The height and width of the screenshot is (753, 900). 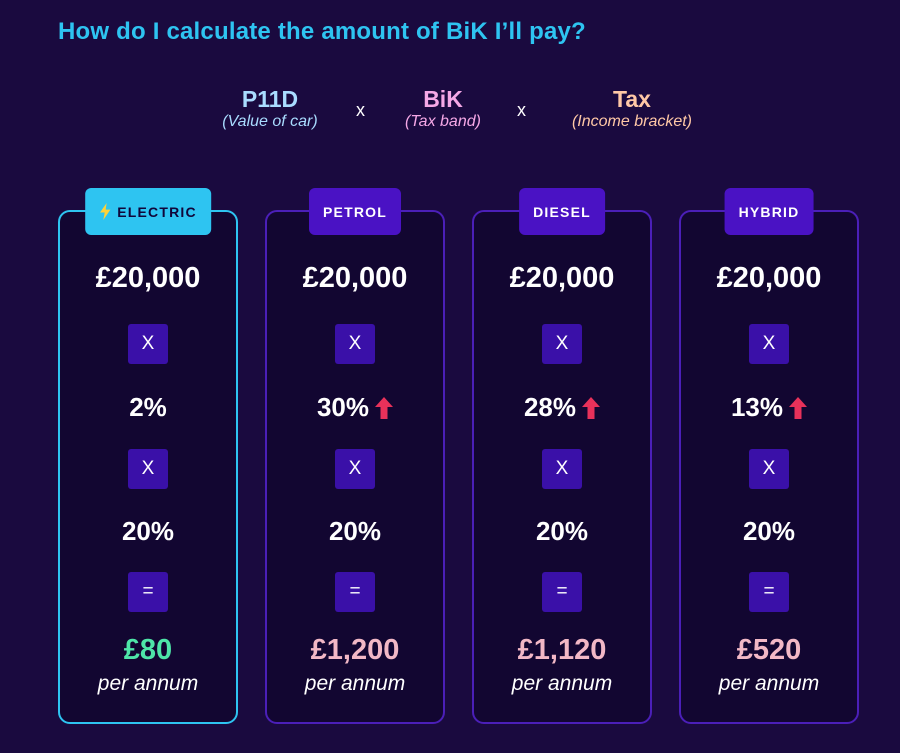 What do you see at coordinates (757, 407) in the screenshot?
I see `bik-rate-value: 13%` at bounding box center [757, 407].